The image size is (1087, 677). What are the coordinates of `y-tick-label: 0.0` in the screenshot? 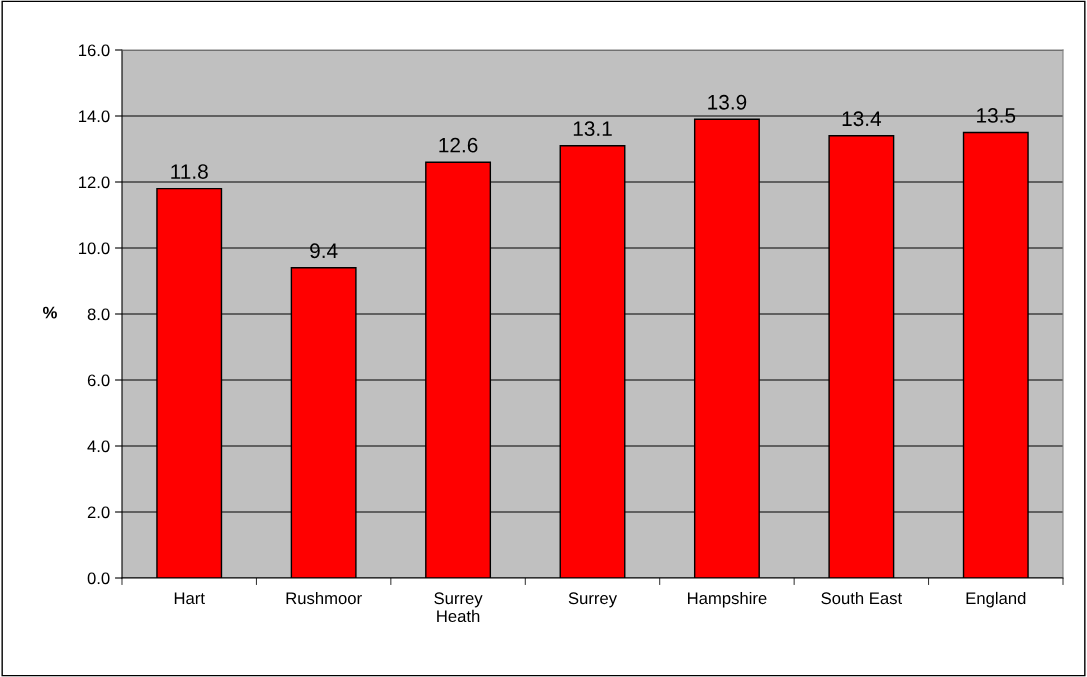 It's located at (98, 578).